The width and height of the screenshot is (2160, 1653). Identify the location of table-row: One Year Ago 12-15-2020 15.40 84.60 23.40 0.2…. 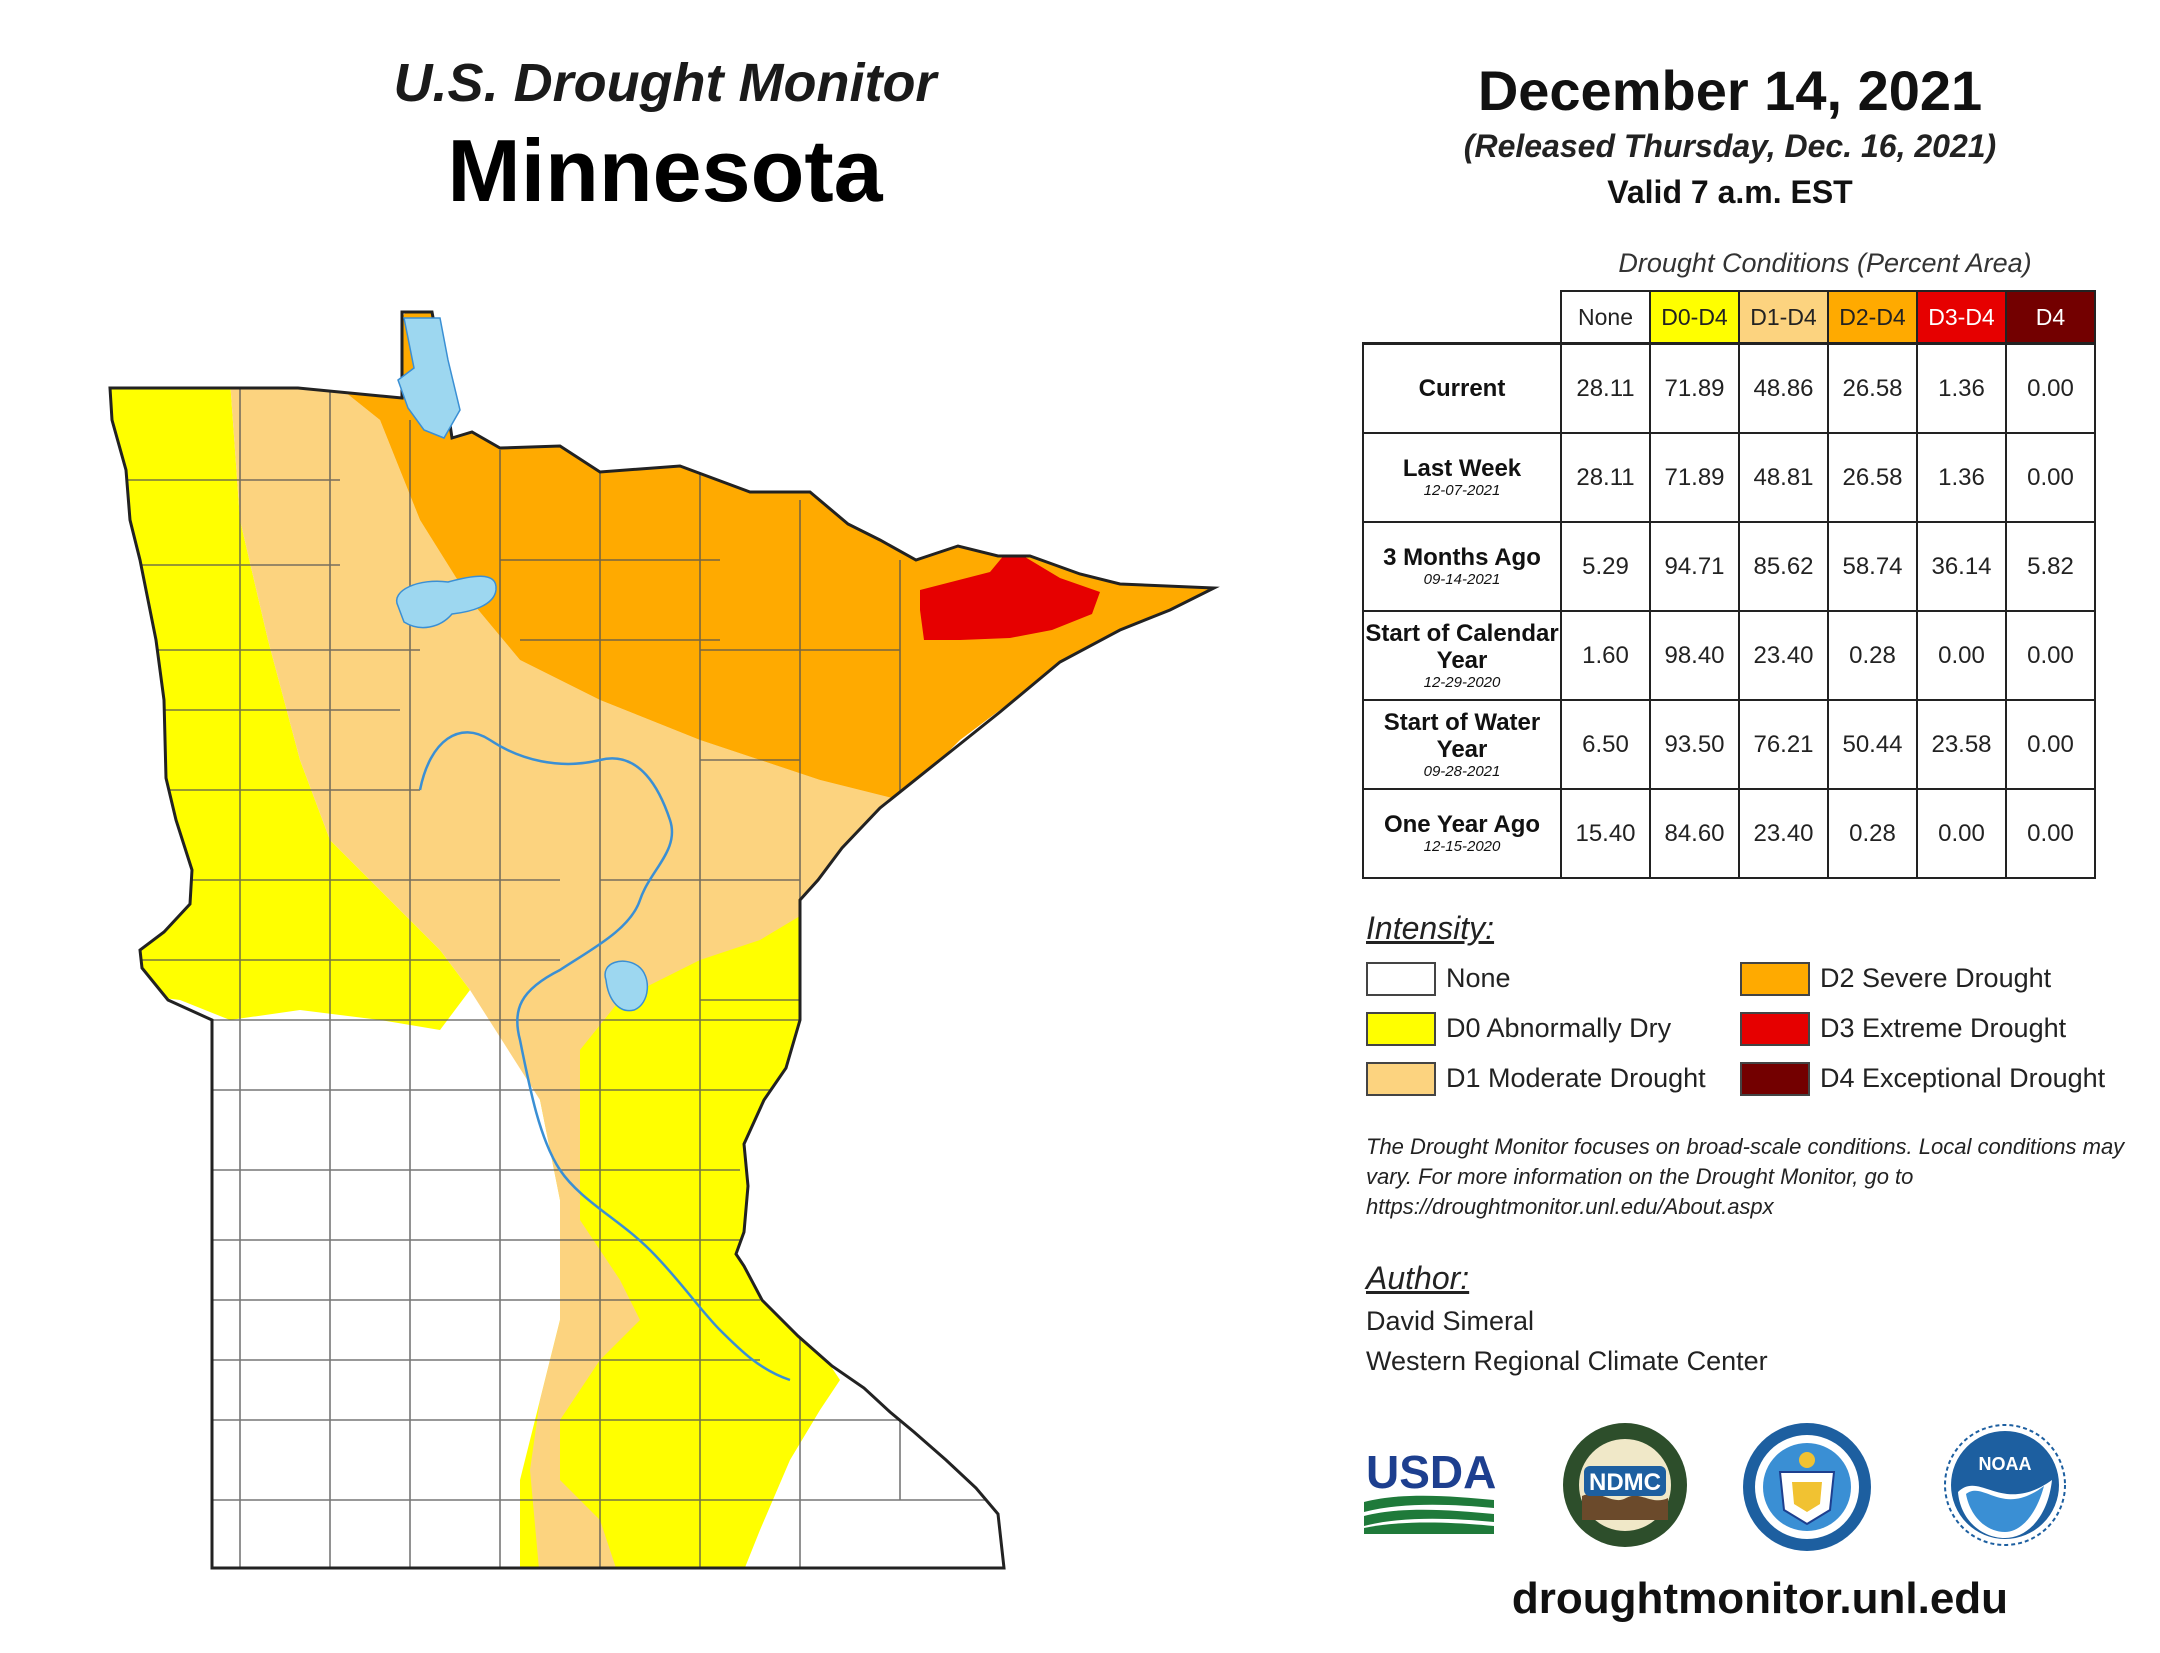
(1729, 833).